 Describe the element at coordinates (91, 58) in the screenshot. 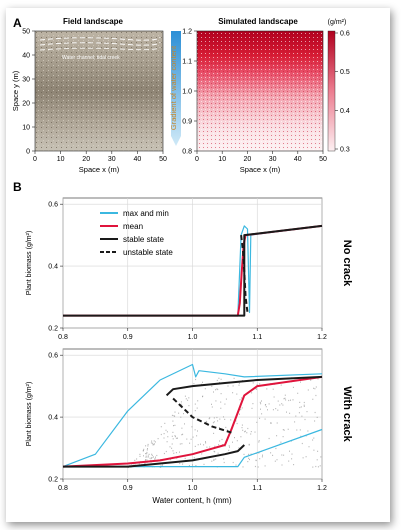

I see `field-annotation: Water channel; tidal creek` at that location.